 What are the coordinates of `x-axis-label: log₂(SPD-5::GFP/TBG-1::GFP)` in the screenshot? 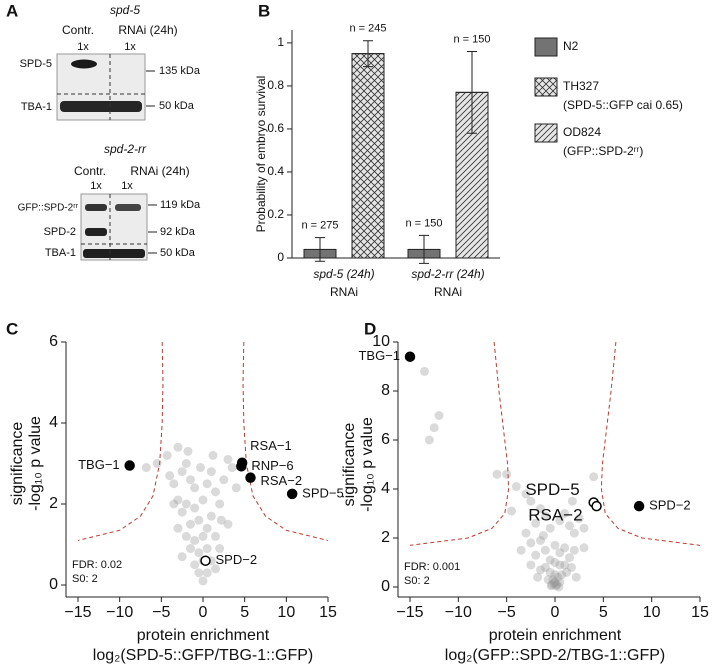 It's located at (203, 655).